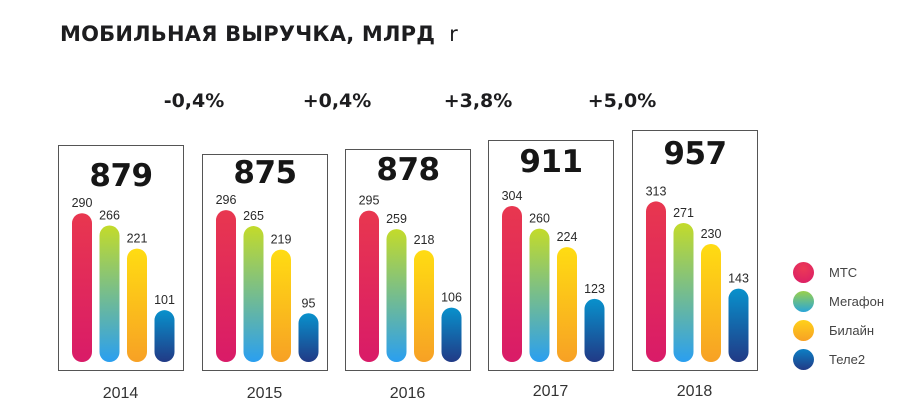 The image size is (920, 414). I want to click on year-label: 2016, so click(407, 393).